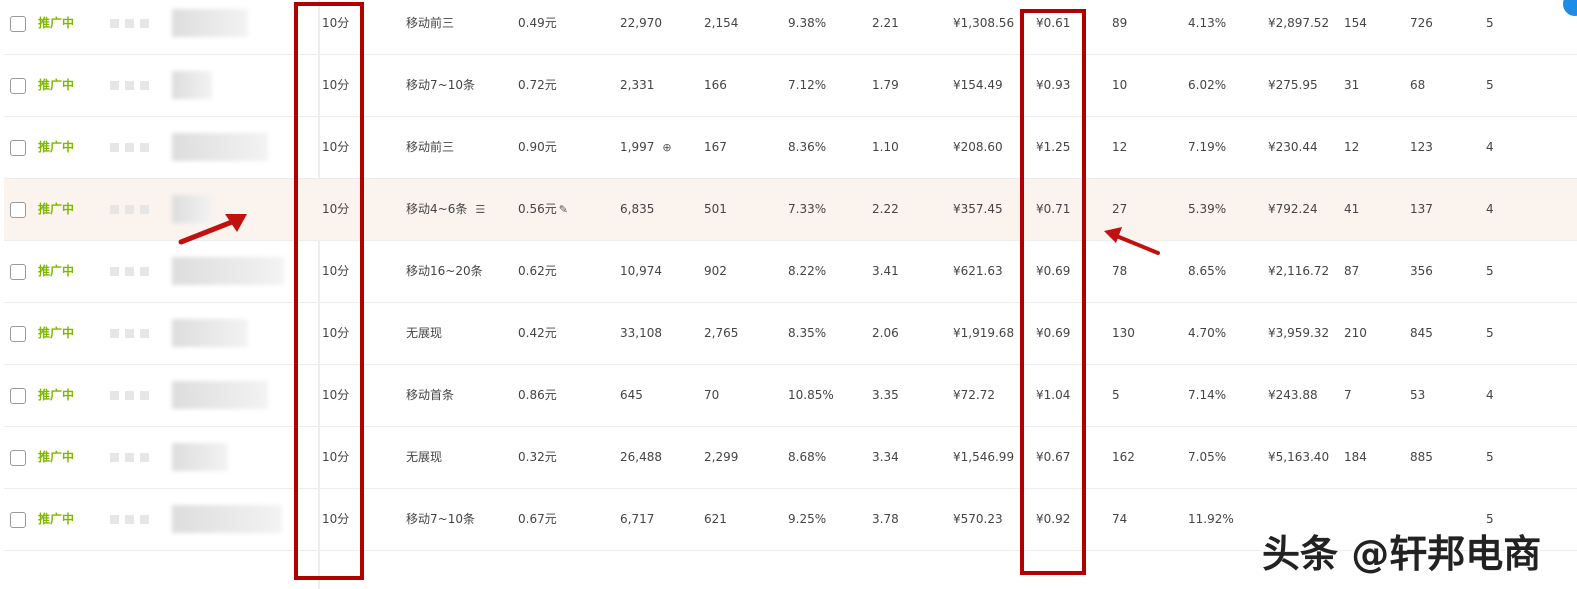 The image size is (1577, 589). Describe the element at coordinates (132, 27) in the screenshot. I see `blurred-icons` at that location.